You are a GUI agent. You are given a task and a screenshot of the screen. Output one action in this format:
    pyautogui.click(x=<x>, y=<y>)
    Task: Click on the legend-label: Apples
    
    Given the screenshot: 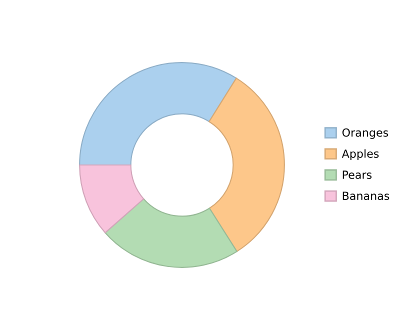 What is the action you would take?
    pyautogui.click(x=360, y=154)
    